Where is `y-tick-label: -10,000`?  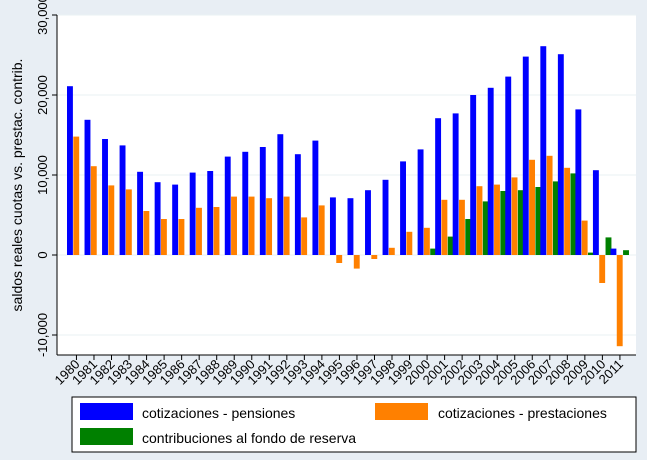
y-tick-label: -10,000 is located at coordinates (42, 335).